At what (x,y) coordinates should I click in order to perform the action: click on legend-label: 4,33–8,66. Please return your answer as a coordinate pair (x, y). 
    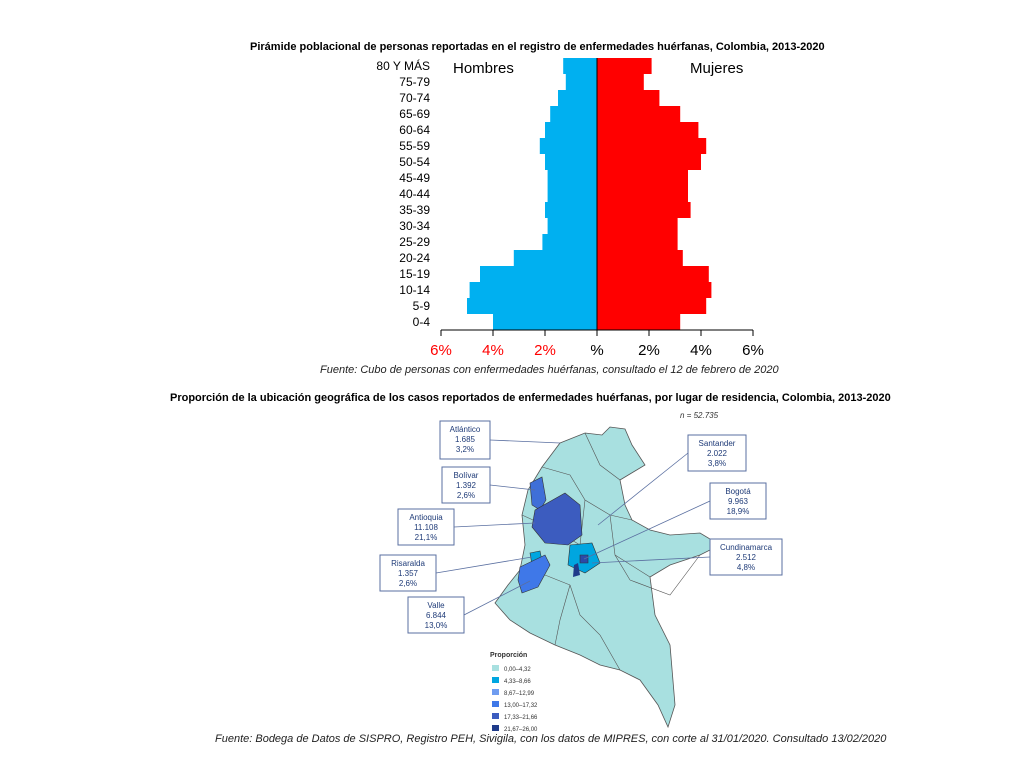
    Looking at the image, I should click on (517, 682).